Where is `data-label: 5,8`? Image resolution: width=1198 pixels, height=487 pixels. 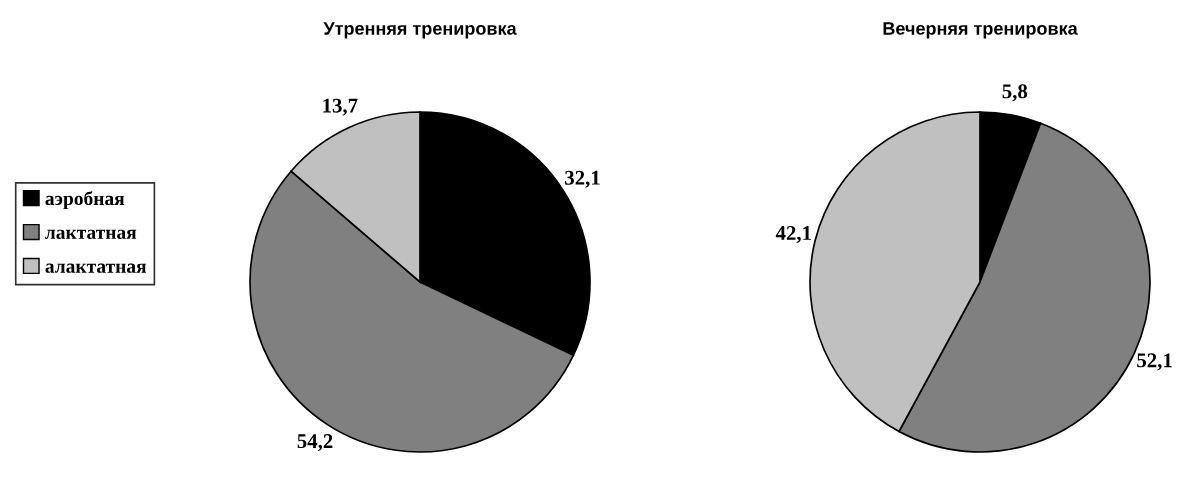 data-label: 5,8 is located at coordinates (1015, 93).